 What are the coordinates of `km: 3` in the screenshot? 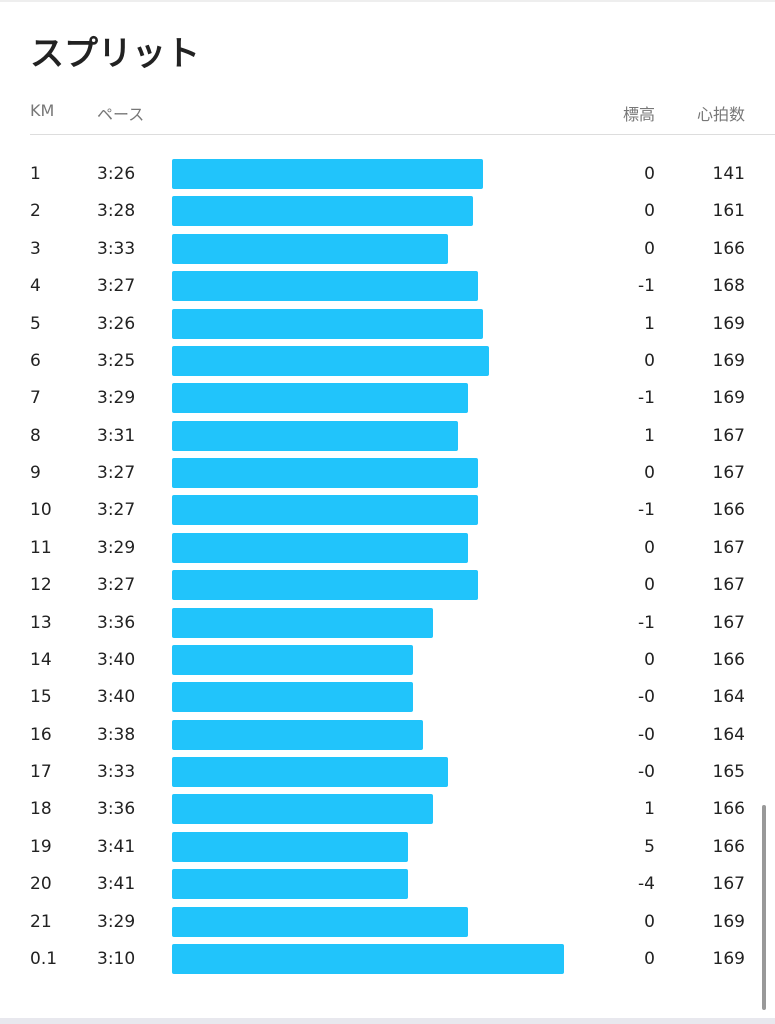 It's located at (35, 248).